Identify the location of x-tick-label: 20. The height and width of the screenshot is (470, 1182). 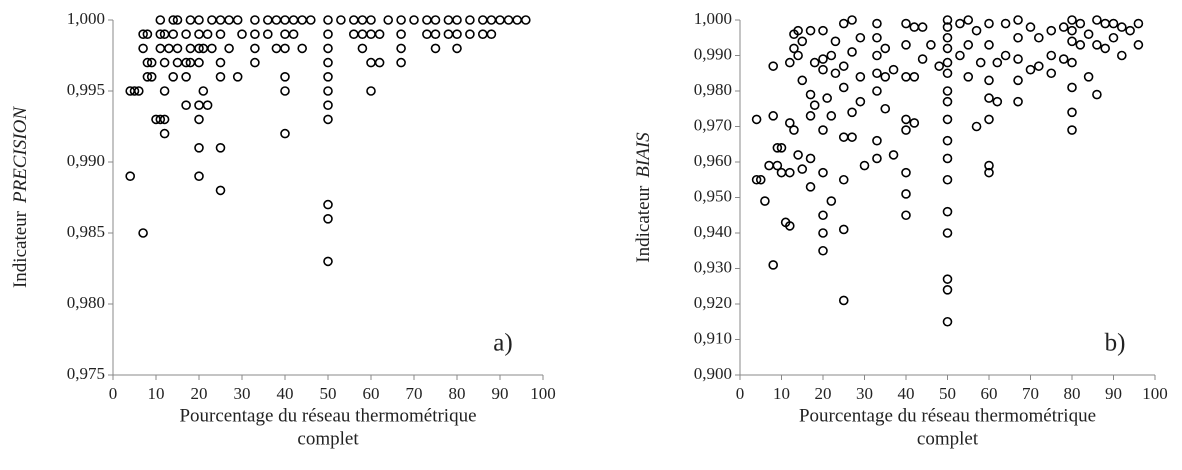
(823, 393).